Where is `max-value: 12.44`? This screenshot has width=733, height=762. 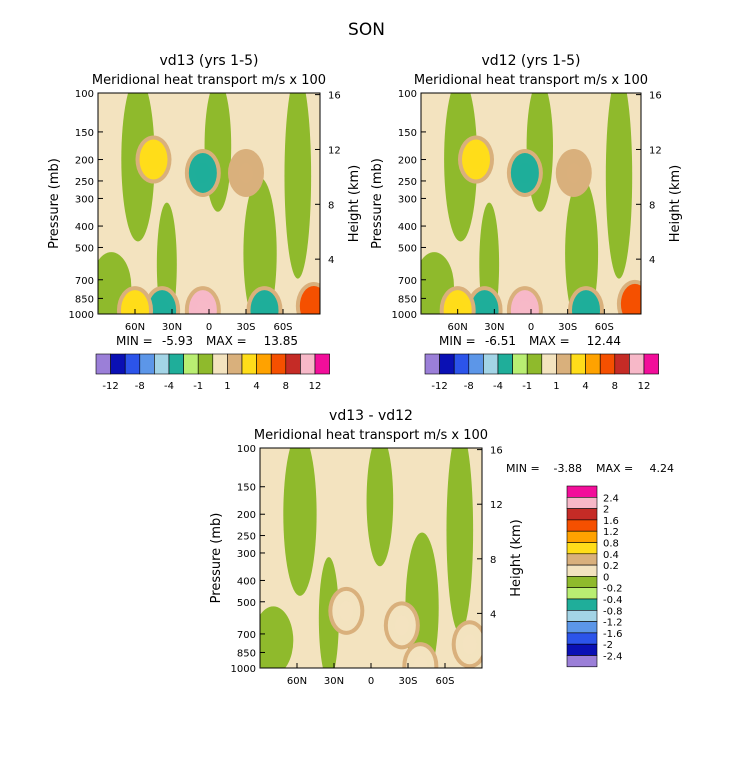
max-value: 12.44 is located at coordinates (604, 341).